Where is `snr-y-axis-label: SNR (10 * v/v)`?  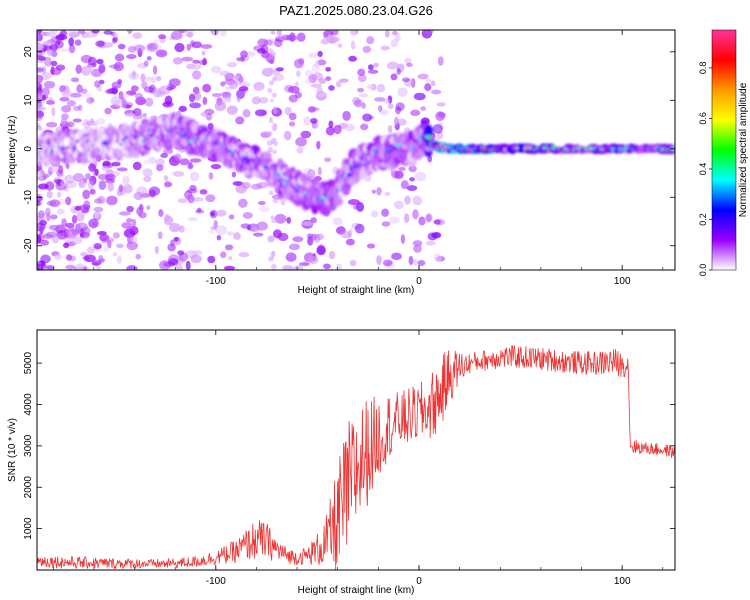
snr-y-axis-label: SNR (10 * v/v) is located at coordinates (12, 450).